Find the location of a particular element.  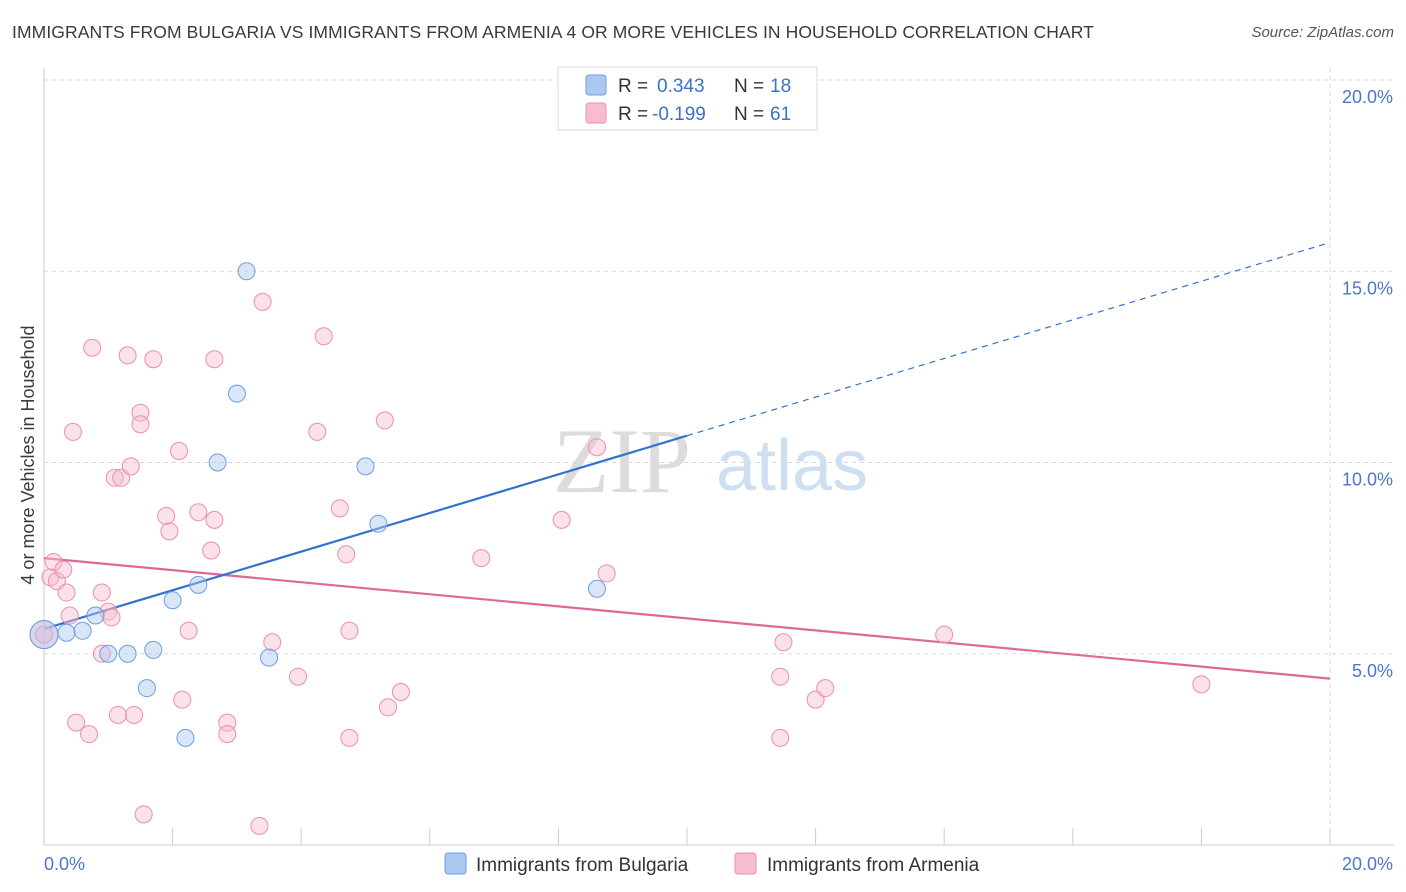

y-tick-label: 20.0% is located at coordinates (1367, 97).